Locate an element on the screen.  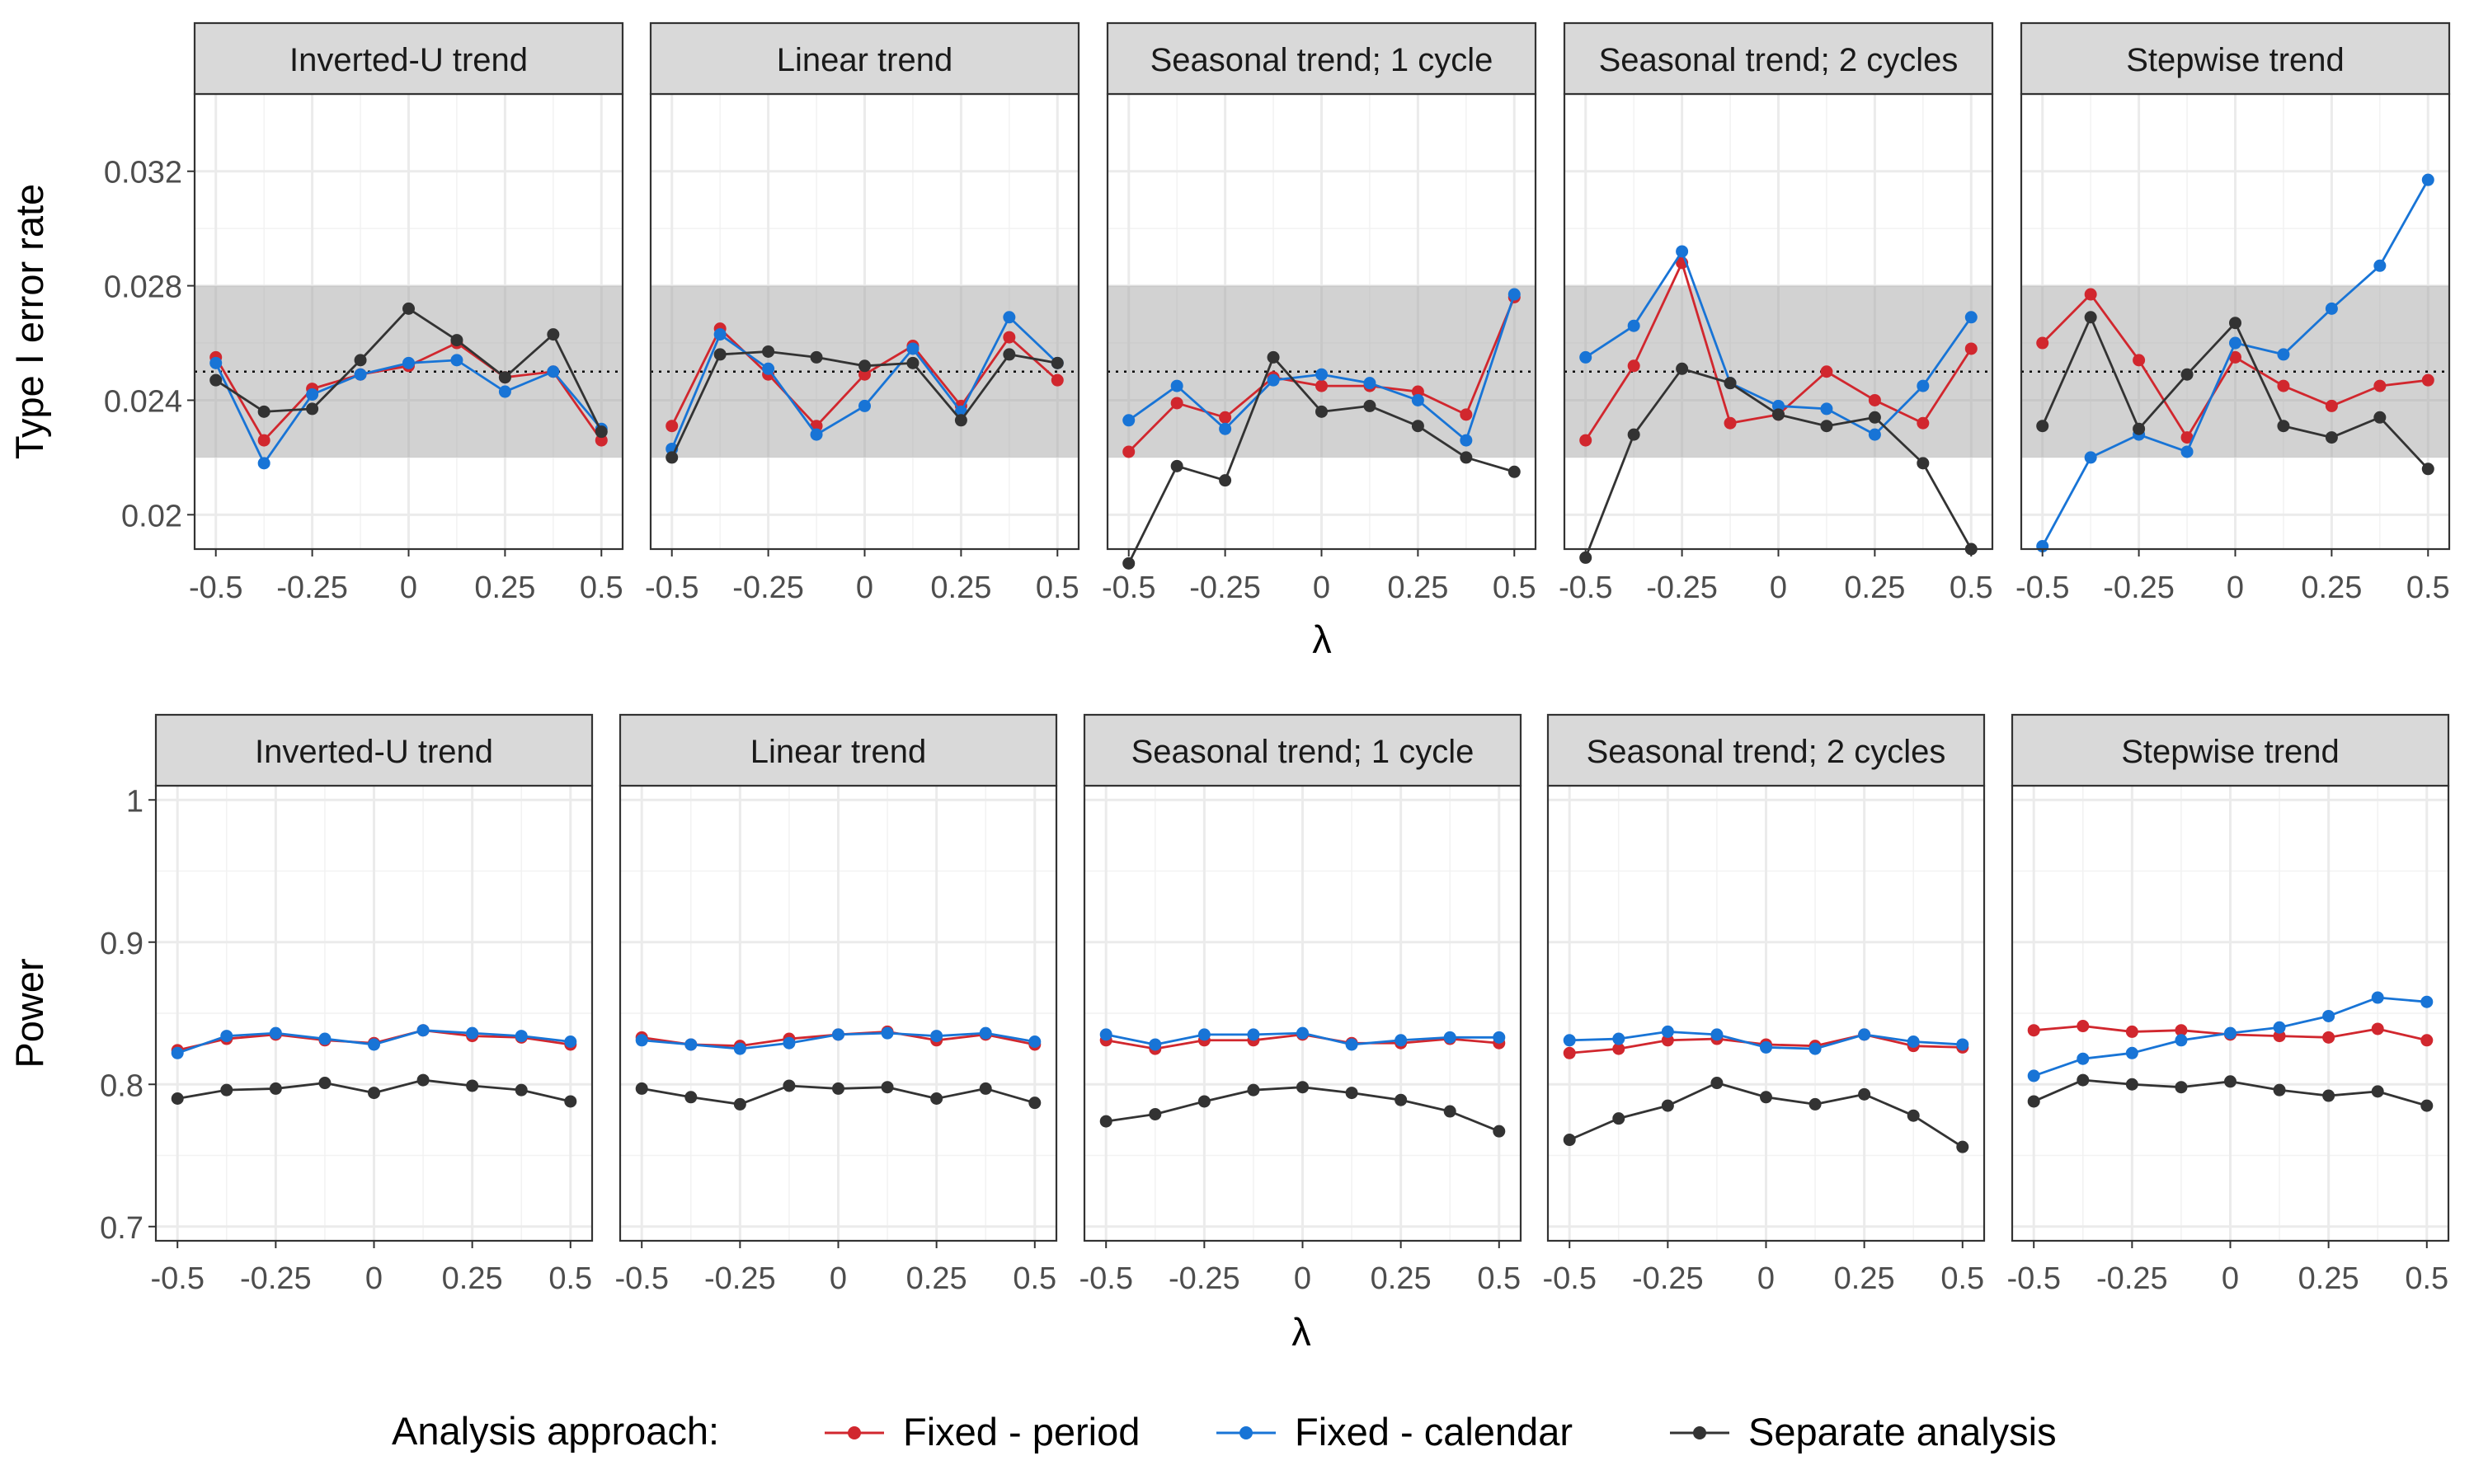
y-tick-label: 0.032 is located at coordinates (143, 173).